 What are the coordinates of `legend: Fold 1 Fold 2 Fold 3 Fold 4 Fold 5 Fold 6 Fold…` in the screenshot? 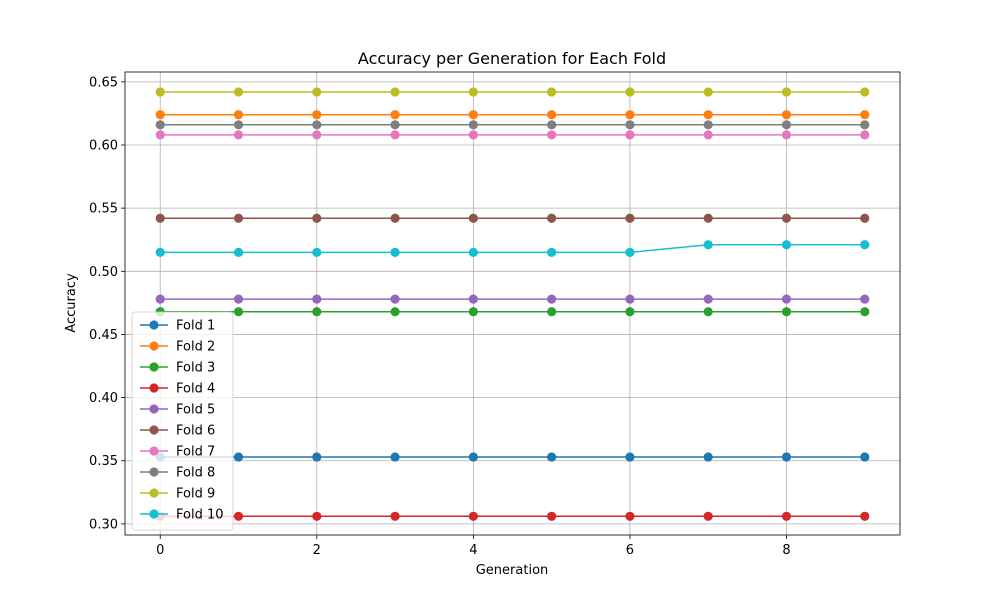 It's located at (182, 421).